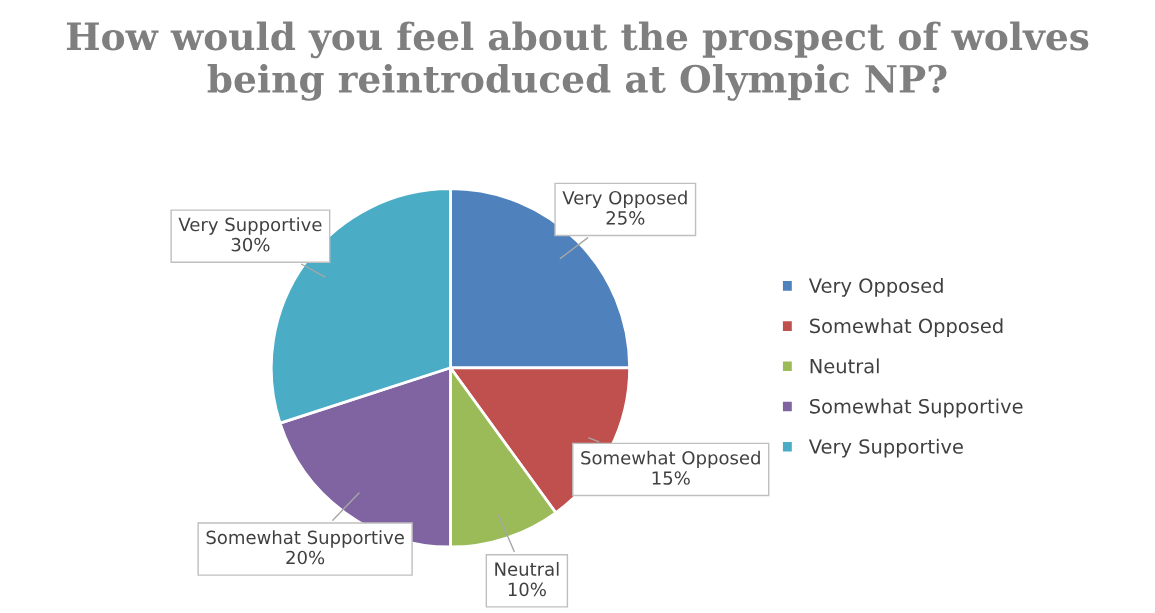 The image size is (1155, 613). What do you see at coordinates (885, 448) in the screenshot?
I see `legend-label: Very Supportive` at bounding box center [885, 448].